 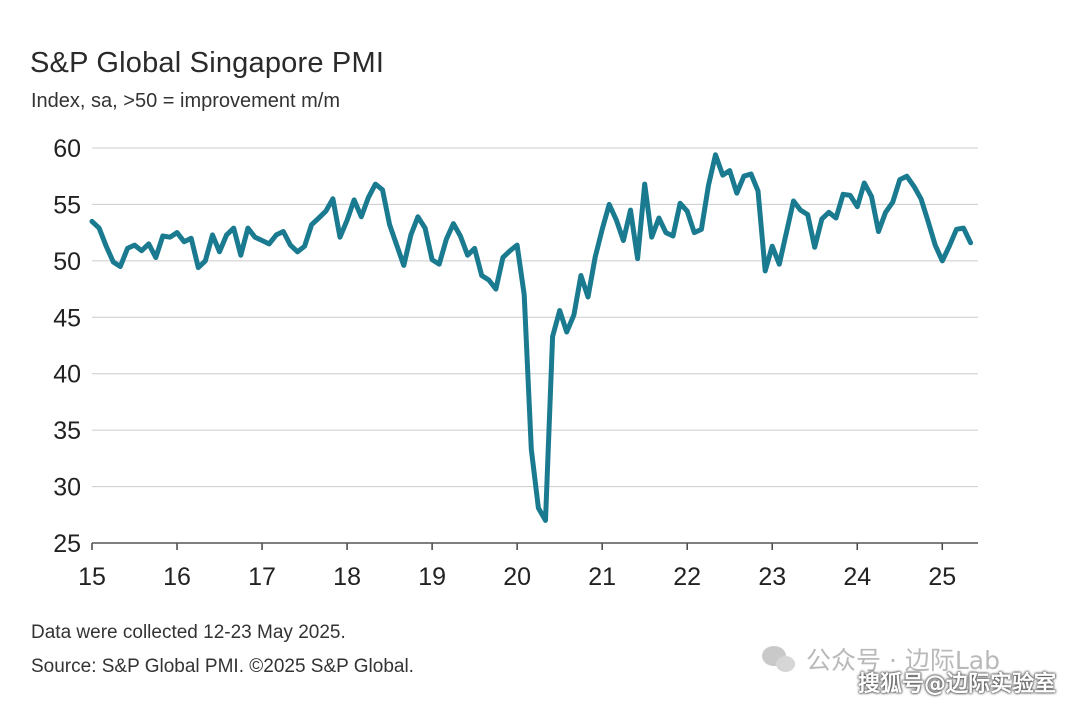 I want to click on y-tick-label: 60, so click(x=67, y=149).